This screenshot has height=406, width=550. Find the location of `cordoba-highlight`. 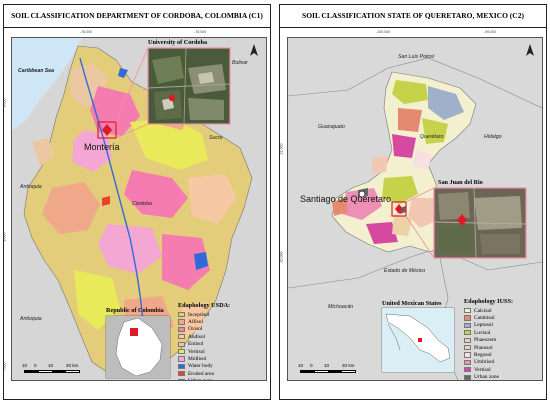

cordoba-highlight is located at coordinates (134, 332).